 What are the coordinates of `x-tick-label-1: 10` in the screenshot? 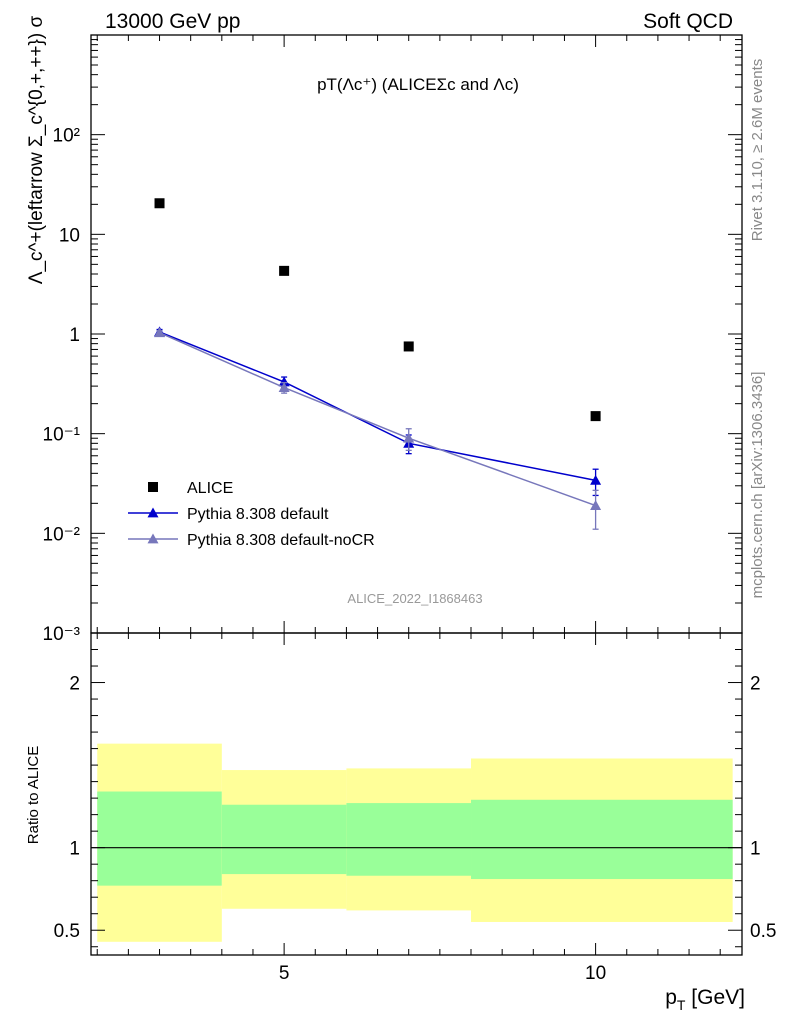 It's located at (595, 973).